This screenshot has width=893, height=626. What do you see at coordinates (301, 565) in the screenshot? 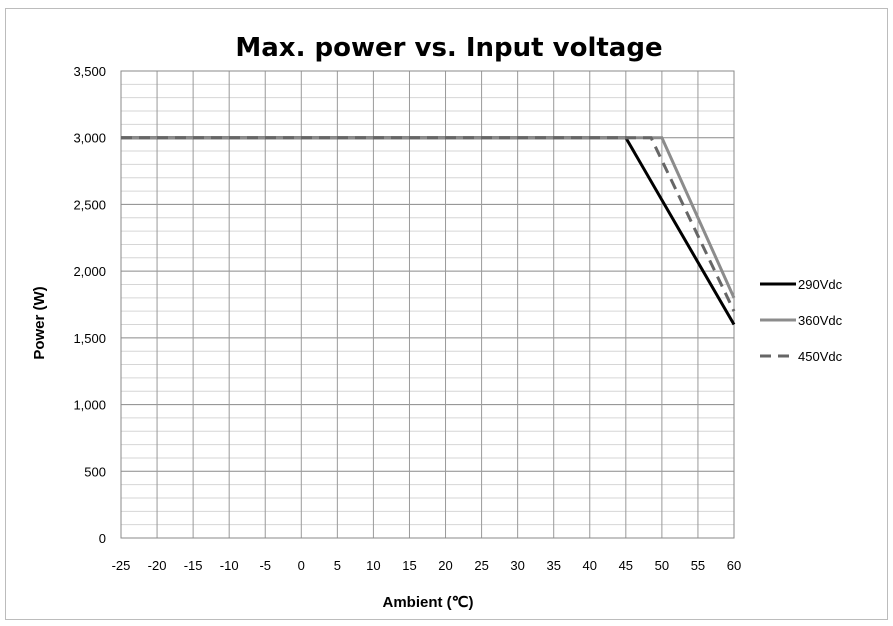
I see `x-tick-label: 0` at bounding box center [301, 565].